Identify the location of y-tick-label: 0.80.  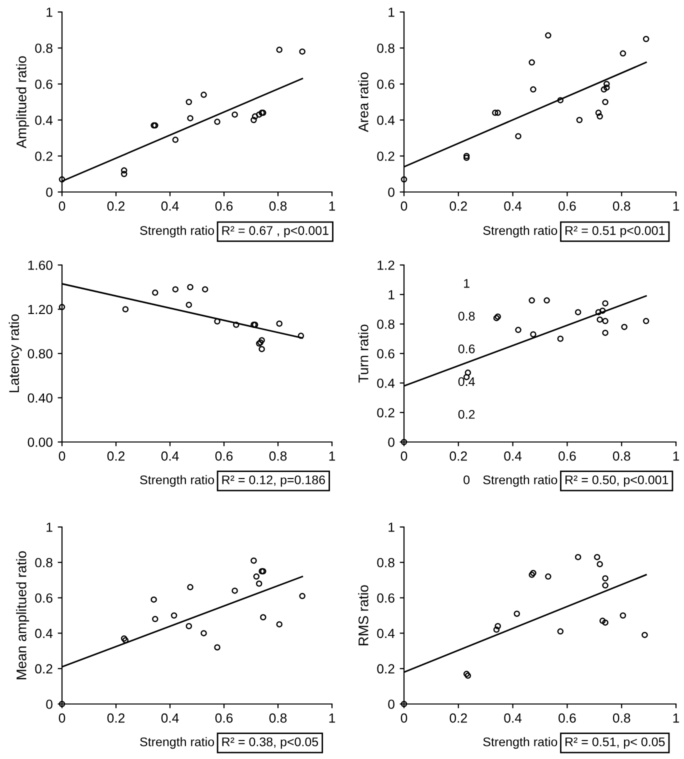
(40, 353).